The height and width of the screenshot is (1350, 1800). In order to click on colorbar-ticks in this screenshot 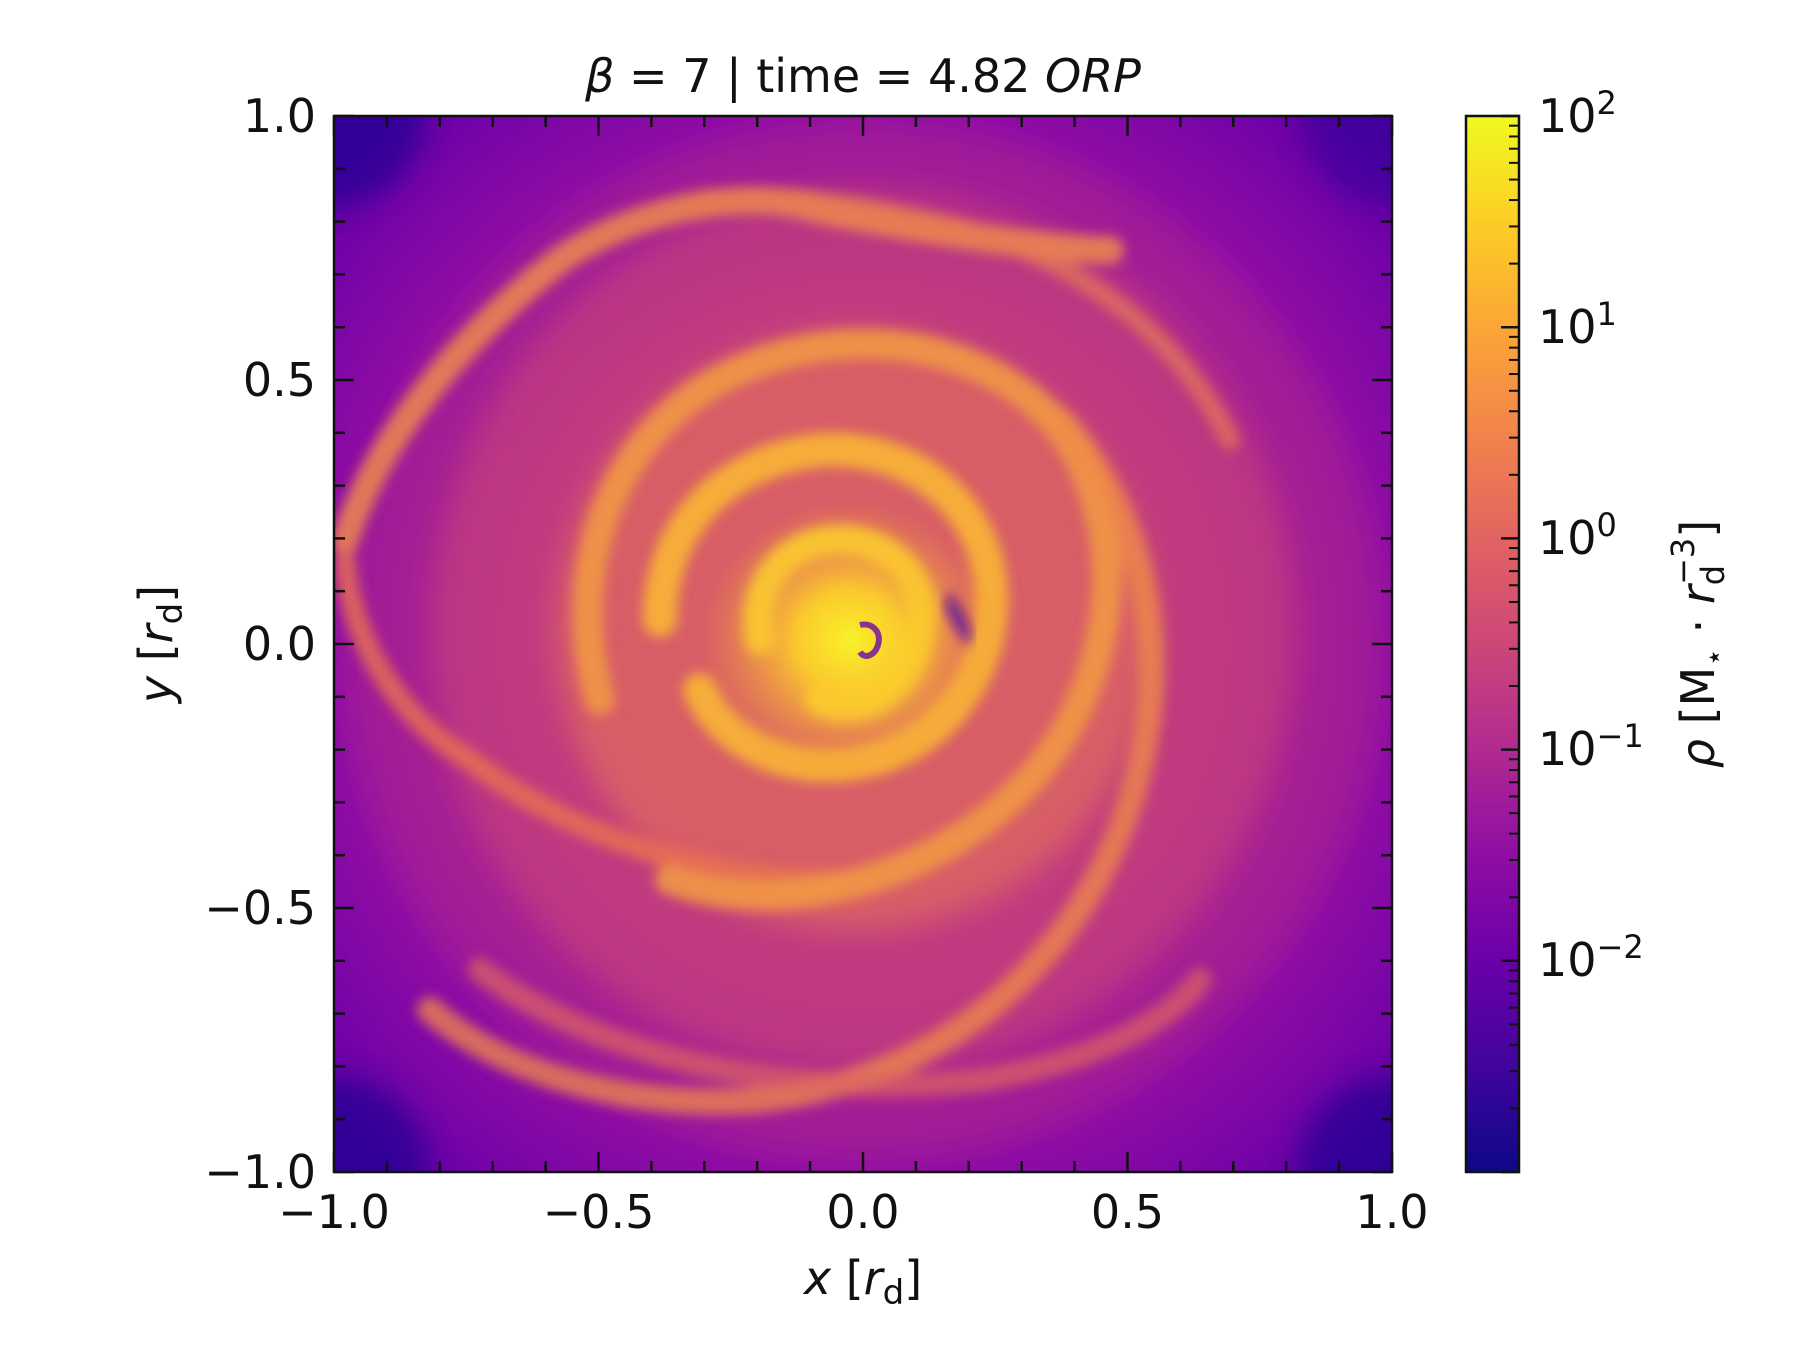, I will do `click(1510, 644)`.